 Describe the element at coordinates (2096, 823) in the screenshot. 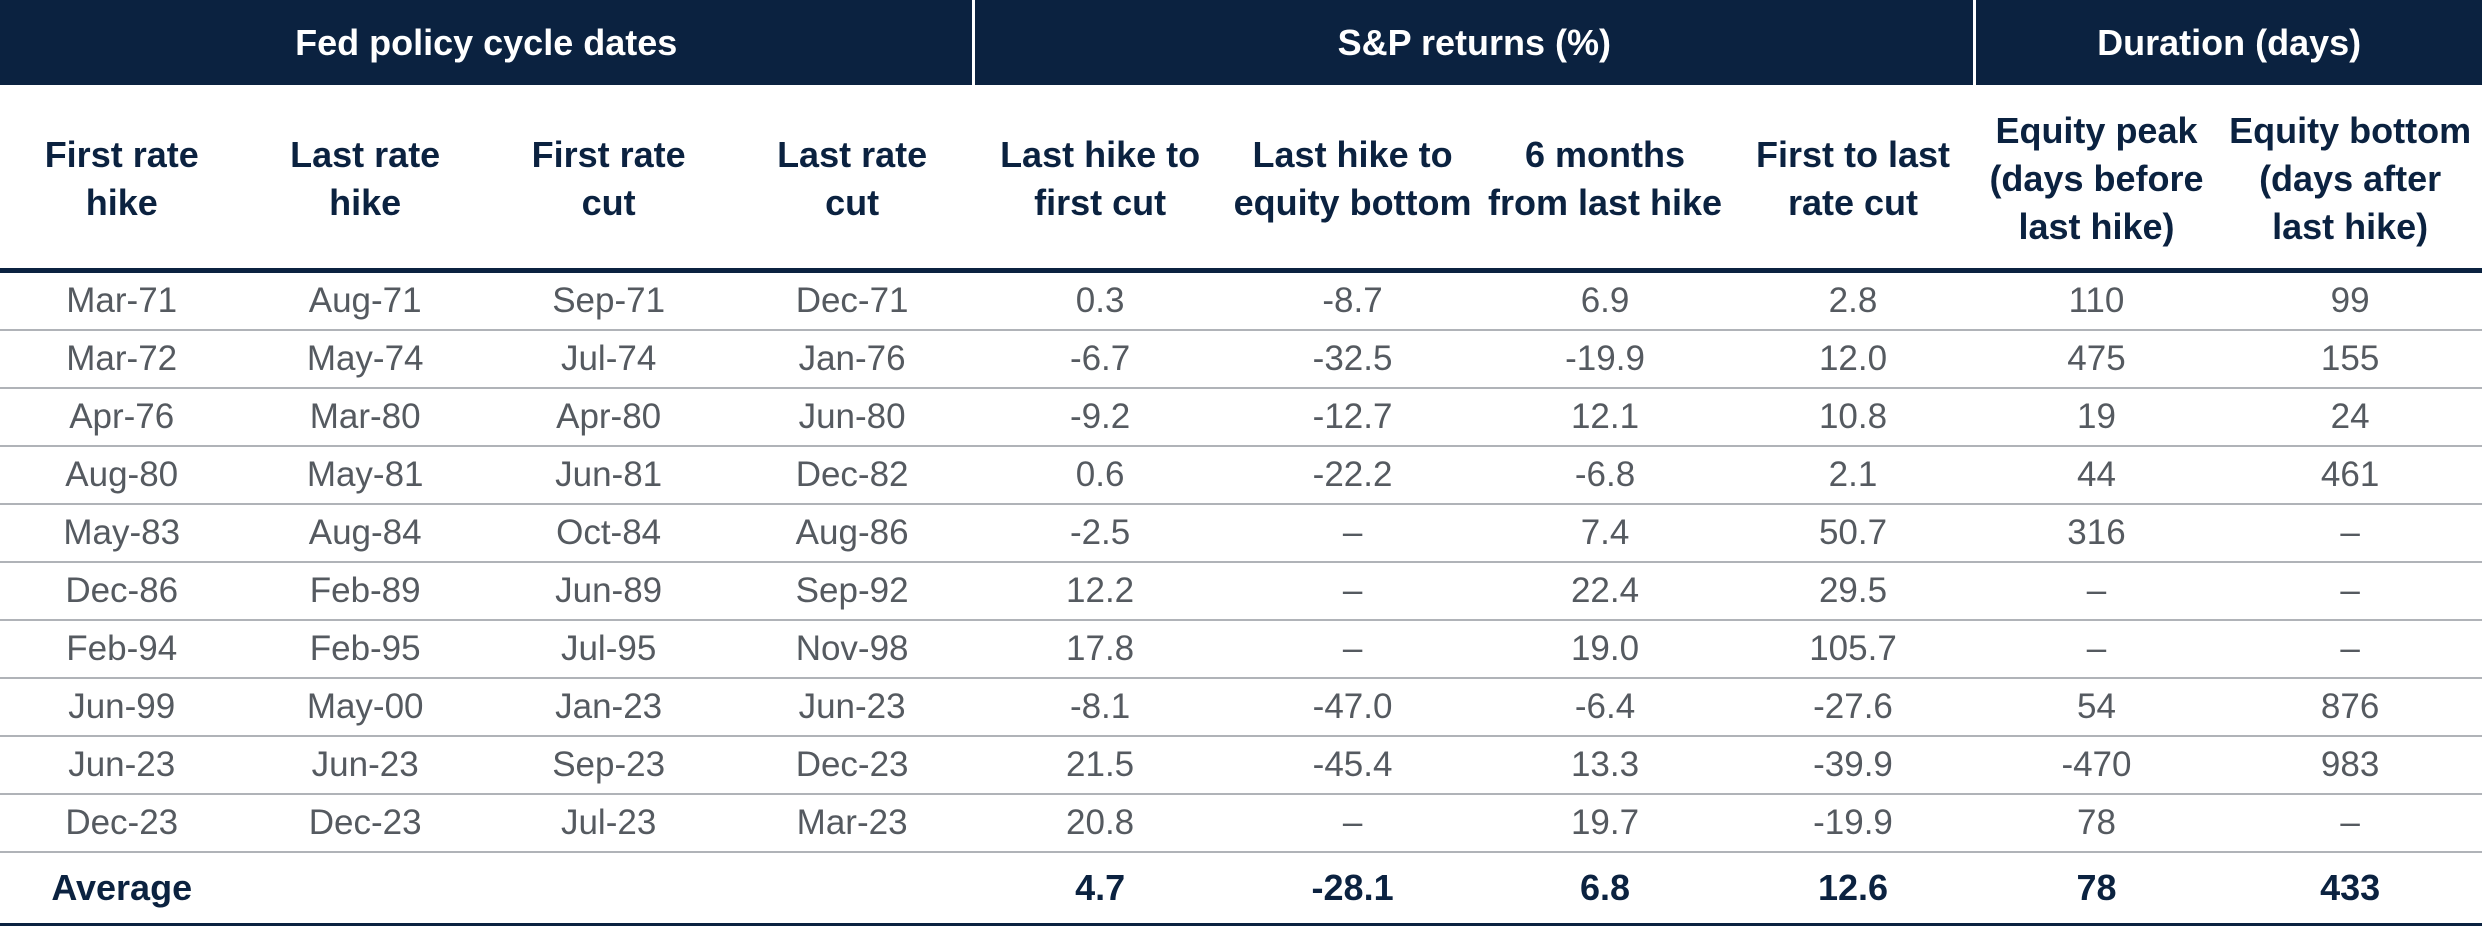

I see `table-cell: 78` at that location.